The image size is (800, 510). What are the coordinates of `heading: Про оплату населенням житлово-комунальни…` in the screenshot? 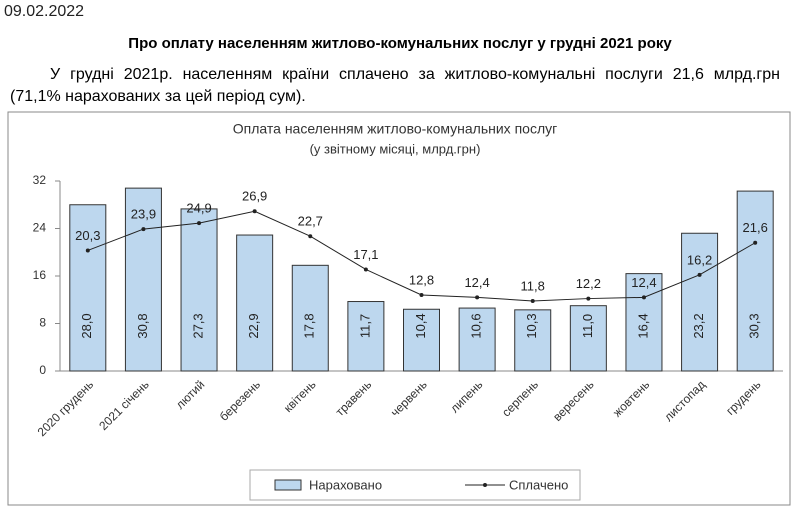 It's located at (400, 43).